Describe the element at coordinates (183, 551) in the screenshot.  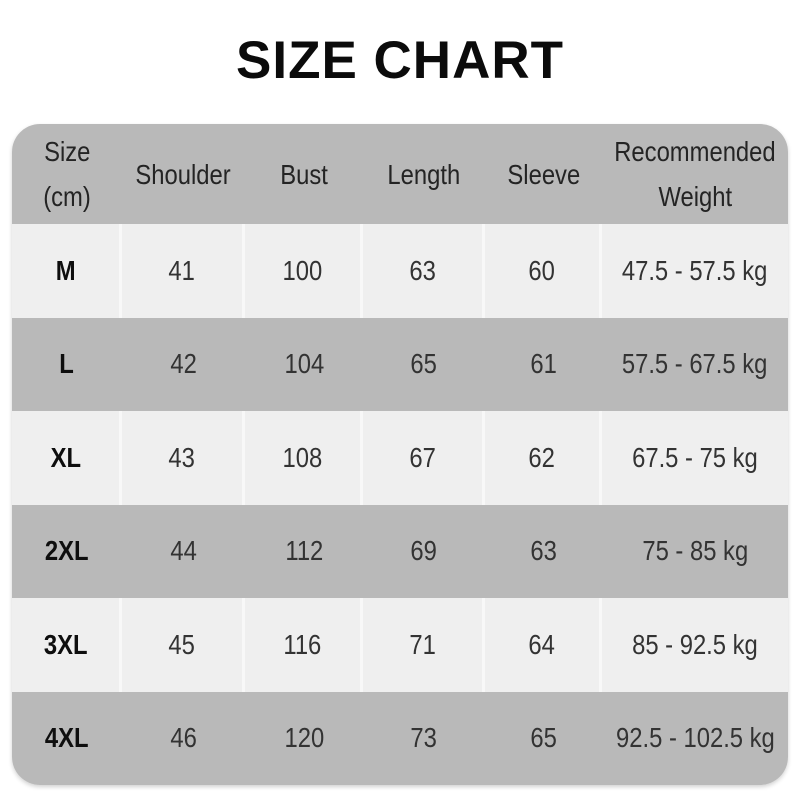
I see `cell-shoulder: 44` at that location.